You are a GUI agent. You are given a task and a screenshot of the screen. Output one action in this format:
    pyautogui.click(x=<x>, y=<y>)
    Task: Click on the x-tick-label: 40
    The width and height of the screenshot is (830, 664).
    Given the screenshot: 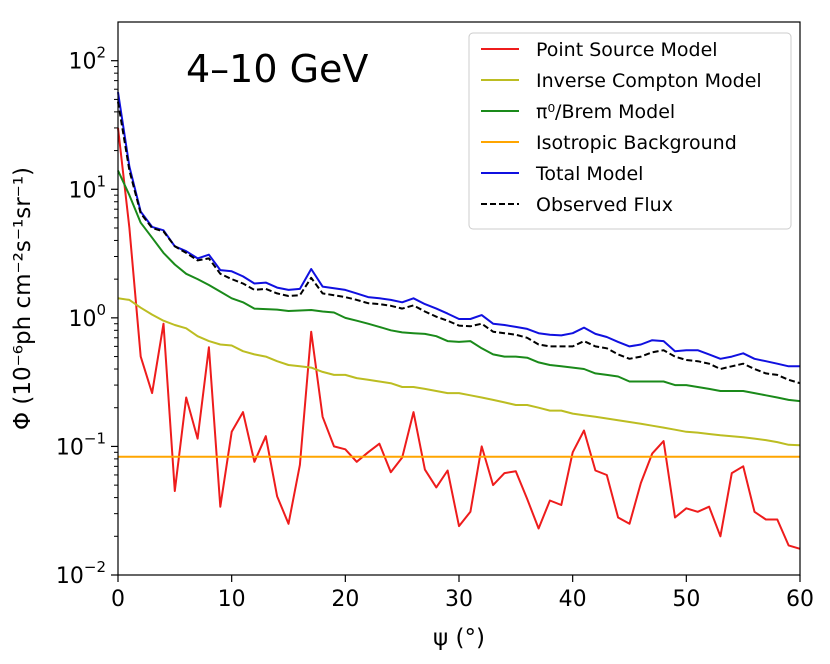 What is the action you would take?
    pyautogui.click(x=573, y=599)
    